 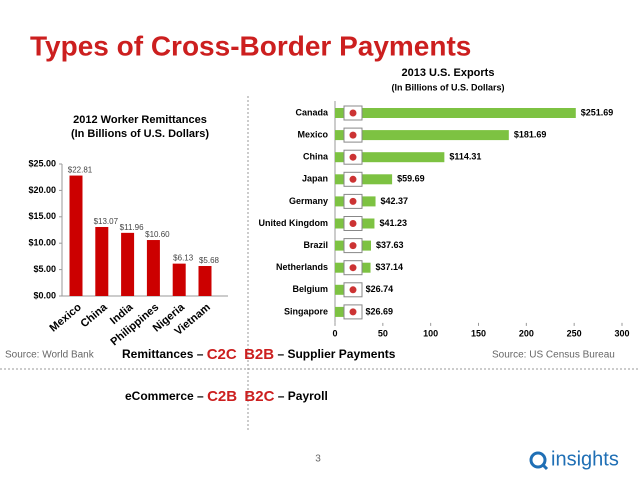 I want to click on label: B2C, so click(x=259, y=396).